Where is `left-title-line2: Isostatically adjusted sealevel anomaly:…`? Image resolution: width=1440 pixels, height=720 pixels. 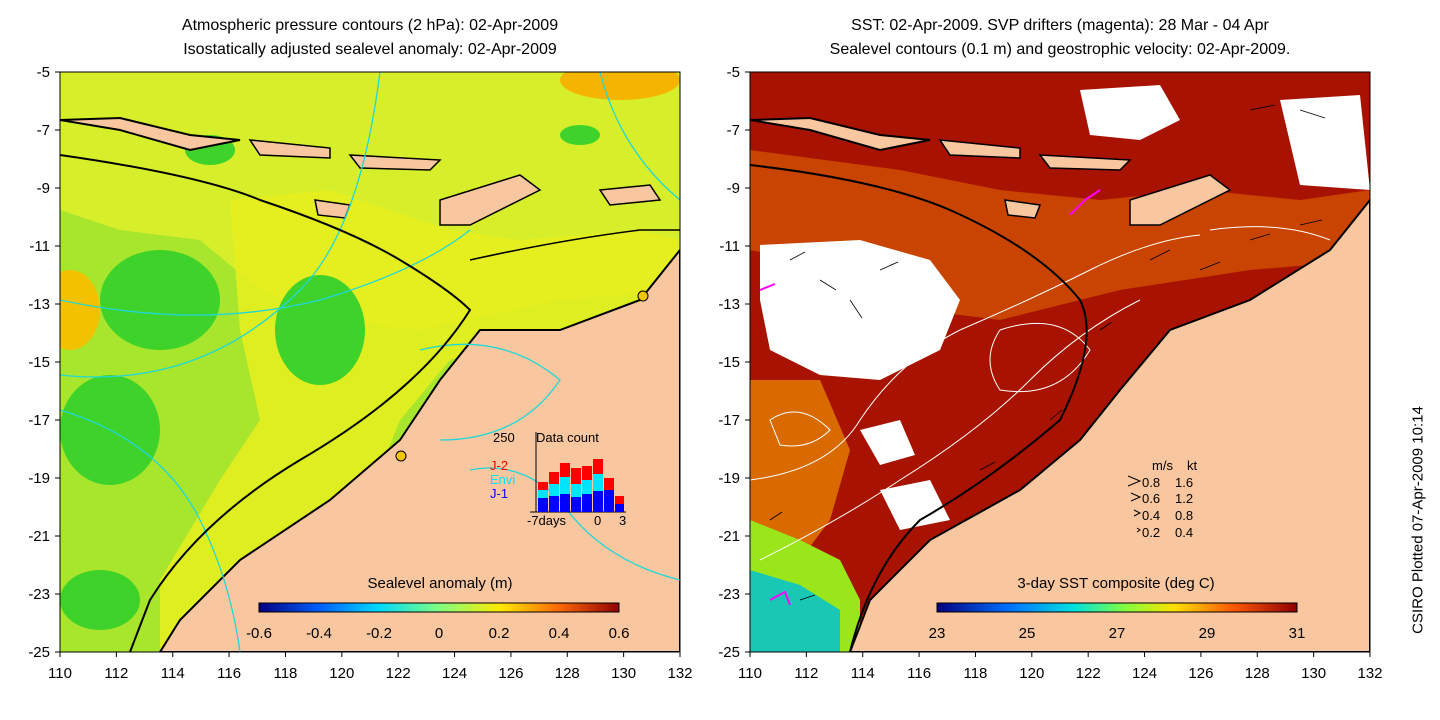
left-title-line2: Isostatically adjusted sealevel anomaly:… is located at coordinates (370, 49).